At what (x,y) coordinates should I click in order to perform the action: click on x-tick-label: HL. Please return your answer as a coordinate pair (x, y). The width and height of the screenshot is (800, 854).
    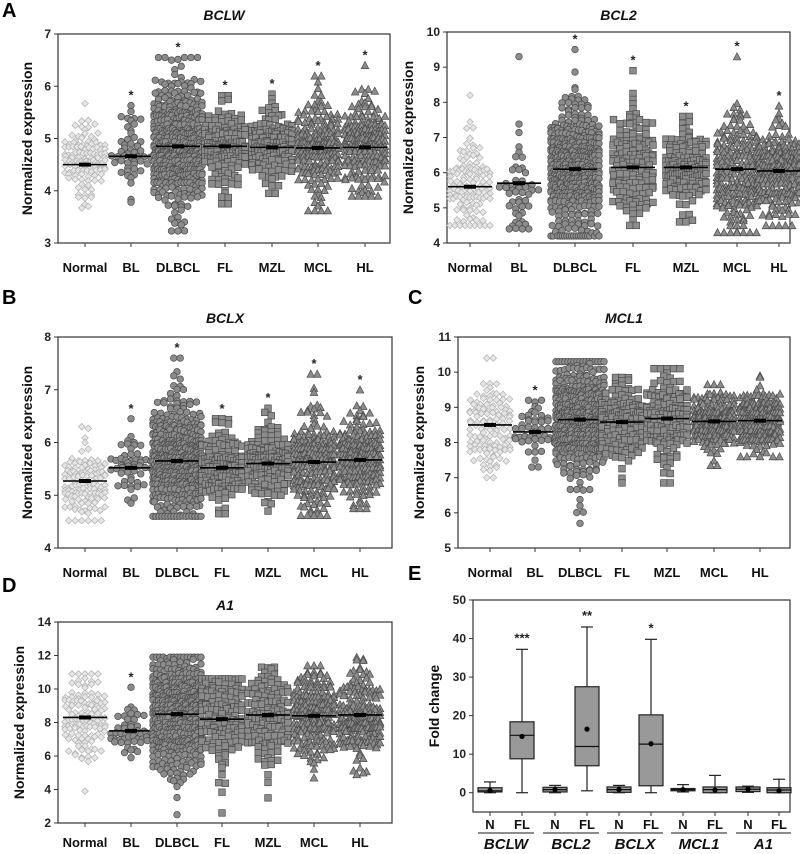
    Looking at the image, I should click on (759, 572).